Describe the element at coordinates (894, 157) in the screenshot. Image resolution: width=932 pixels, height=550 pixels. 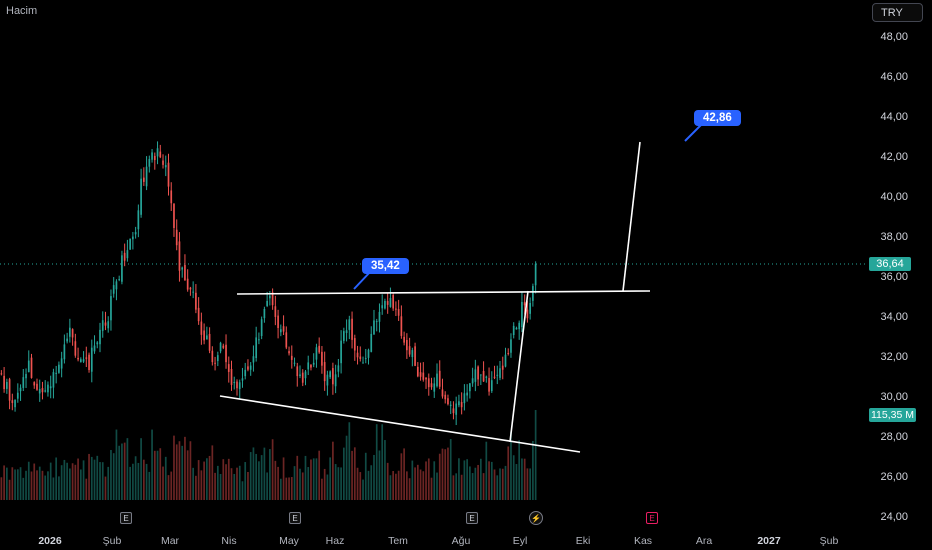
I see `y-tick-label: 42,00` at that location.